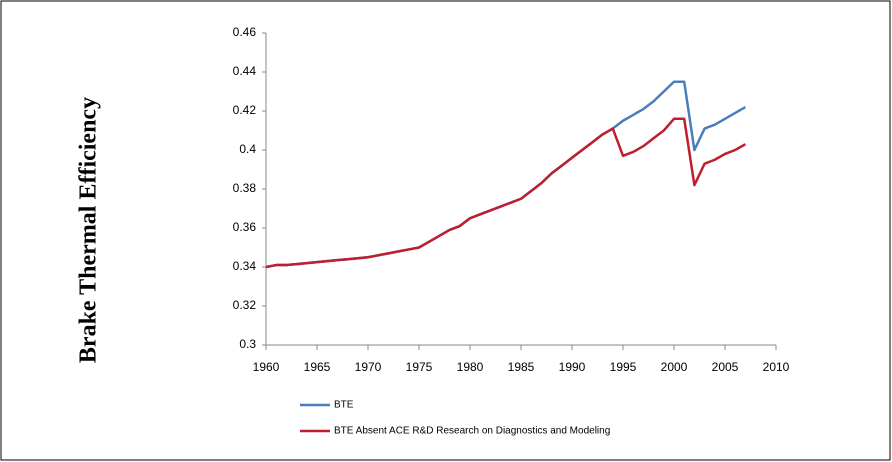  Describe the element at coordinates (725, 367) in the screenshot. I see `x-tick-label: 2005` at that location.